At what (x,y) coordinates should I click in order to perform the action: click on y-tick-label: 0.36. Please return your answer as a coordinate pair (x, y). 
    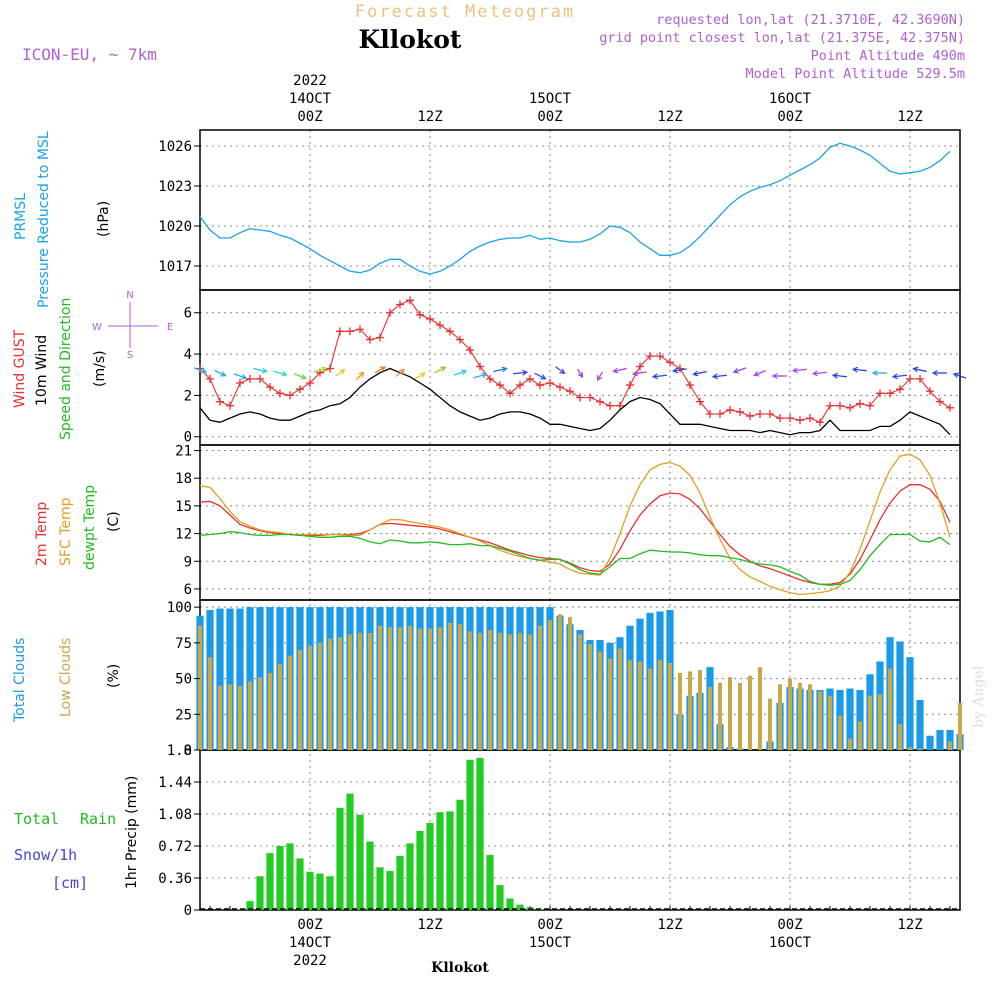
    Looking at the image, I should click on (175, 879).